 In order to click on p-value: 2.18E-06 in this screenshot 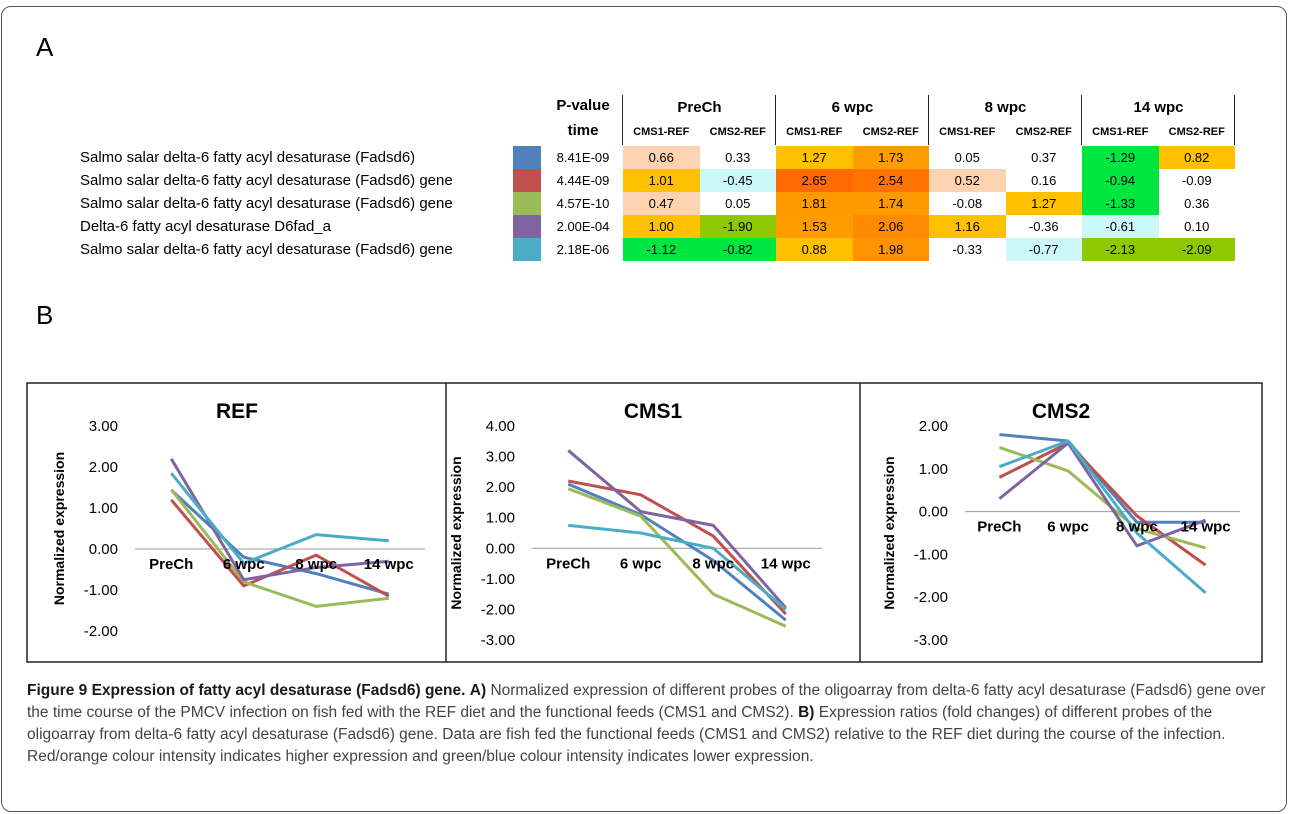, I will do `click(583, 249)`.